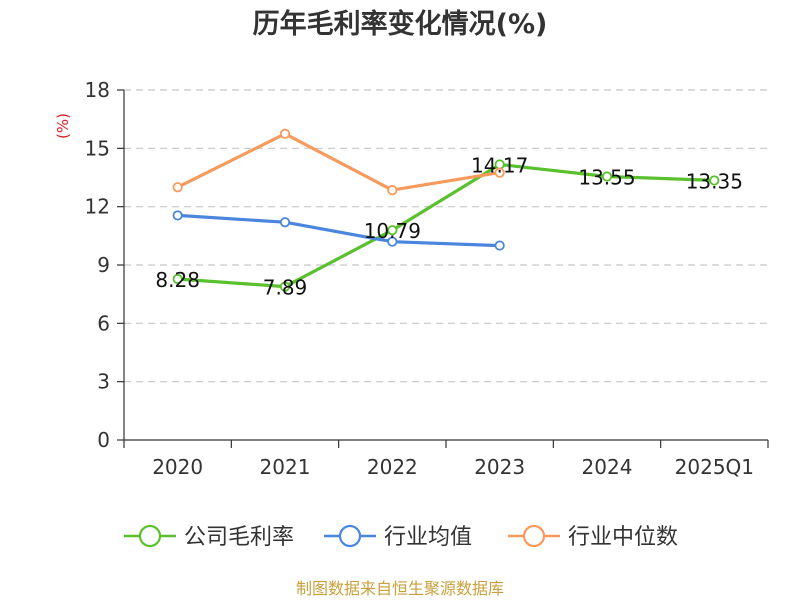 This screenshot has width=800, height=604. I want to click on data-label: 10.79, so click(392, 231).